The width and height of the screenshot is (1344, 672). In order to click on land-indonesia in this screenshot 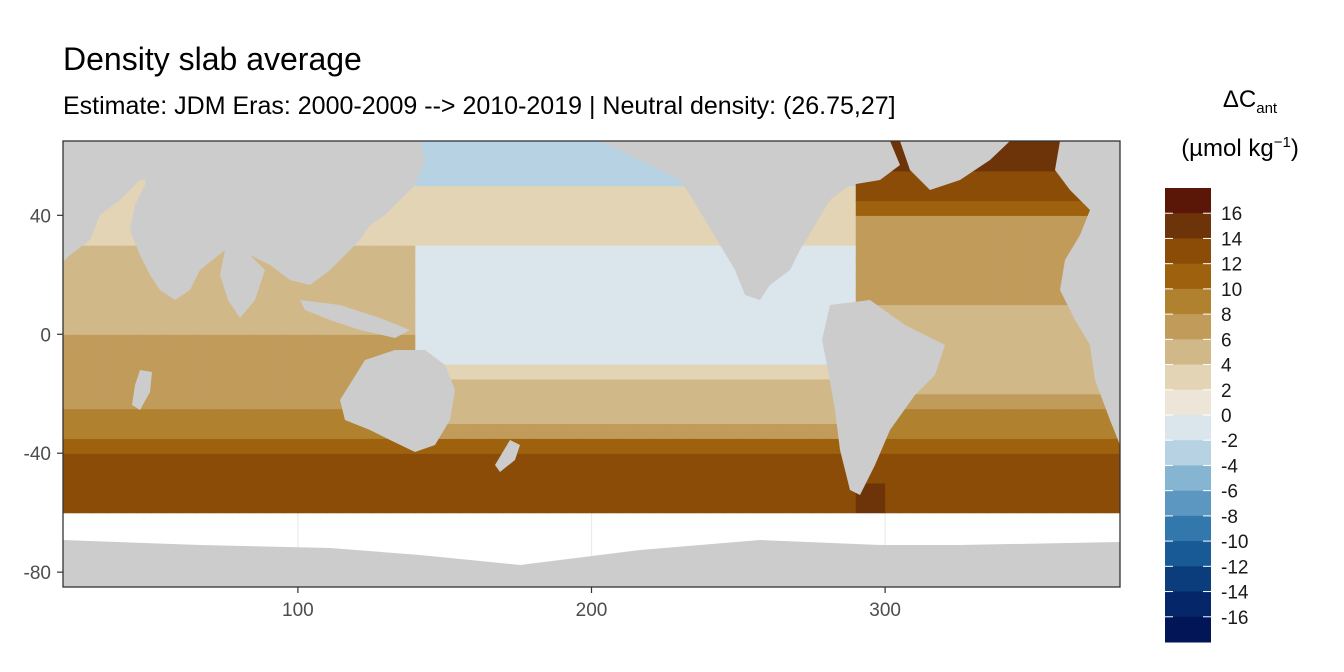, I will do `click(355, 319)`.